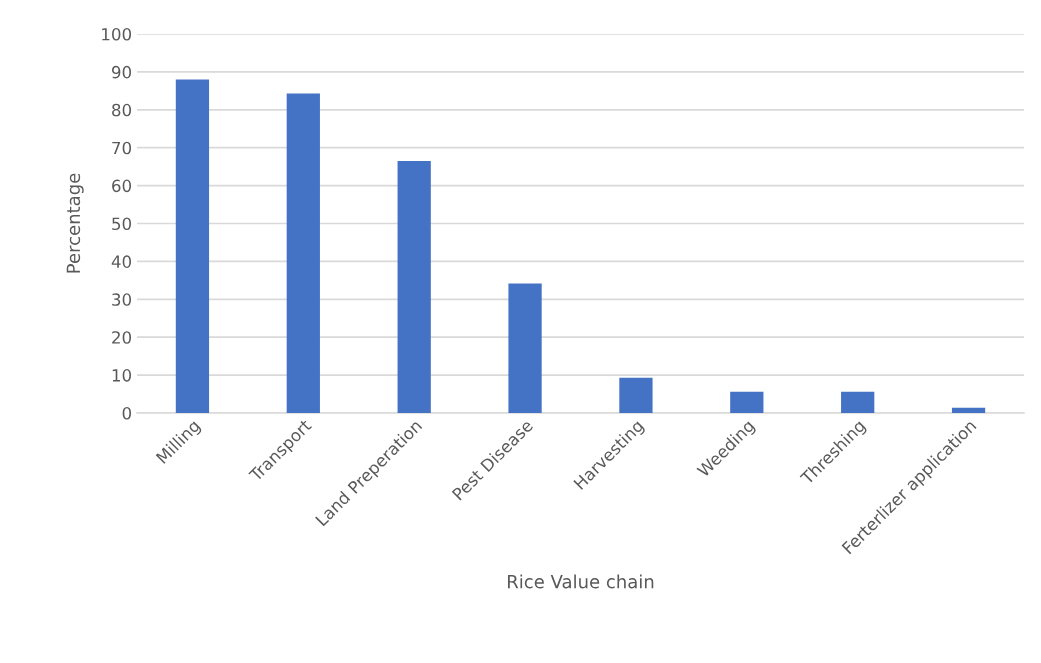  What do you see at coordinates (580, 581) in the screenshot?
I see `x-axis-title: Rice Value chain` at bounding box center [580, 581].